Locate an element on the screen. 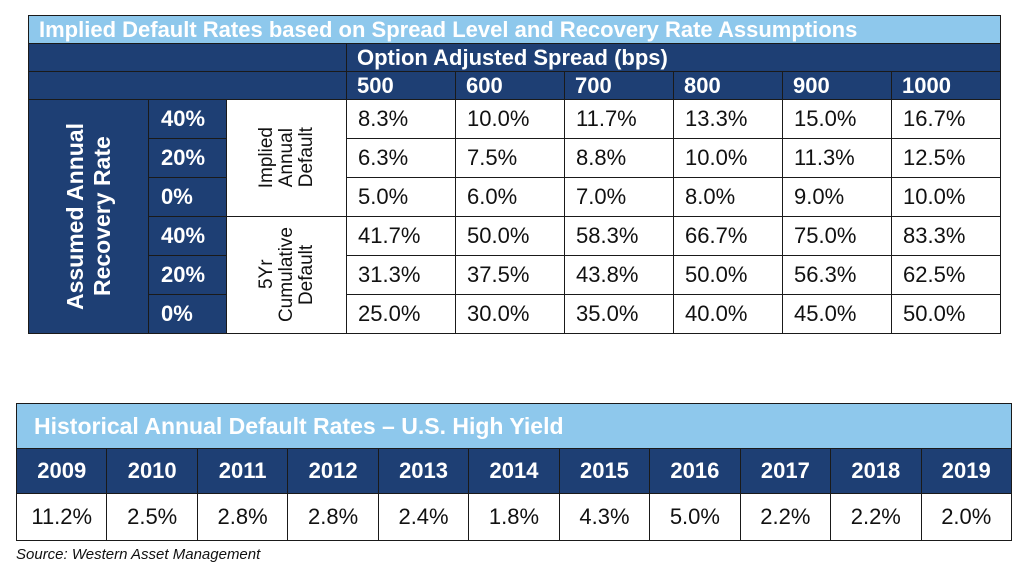 The width and height of the screenshot is (1024, 571). implied-annual-default-label: Implied Annual Default is located at coordinates (286, 158).